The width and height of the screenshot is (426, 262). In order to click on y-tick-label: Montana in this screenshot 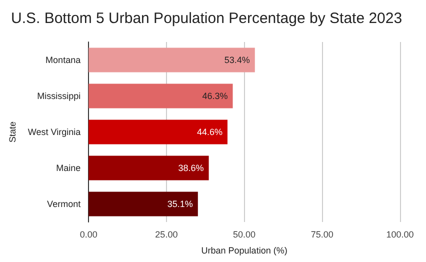, I will do `click(63, 60)`.